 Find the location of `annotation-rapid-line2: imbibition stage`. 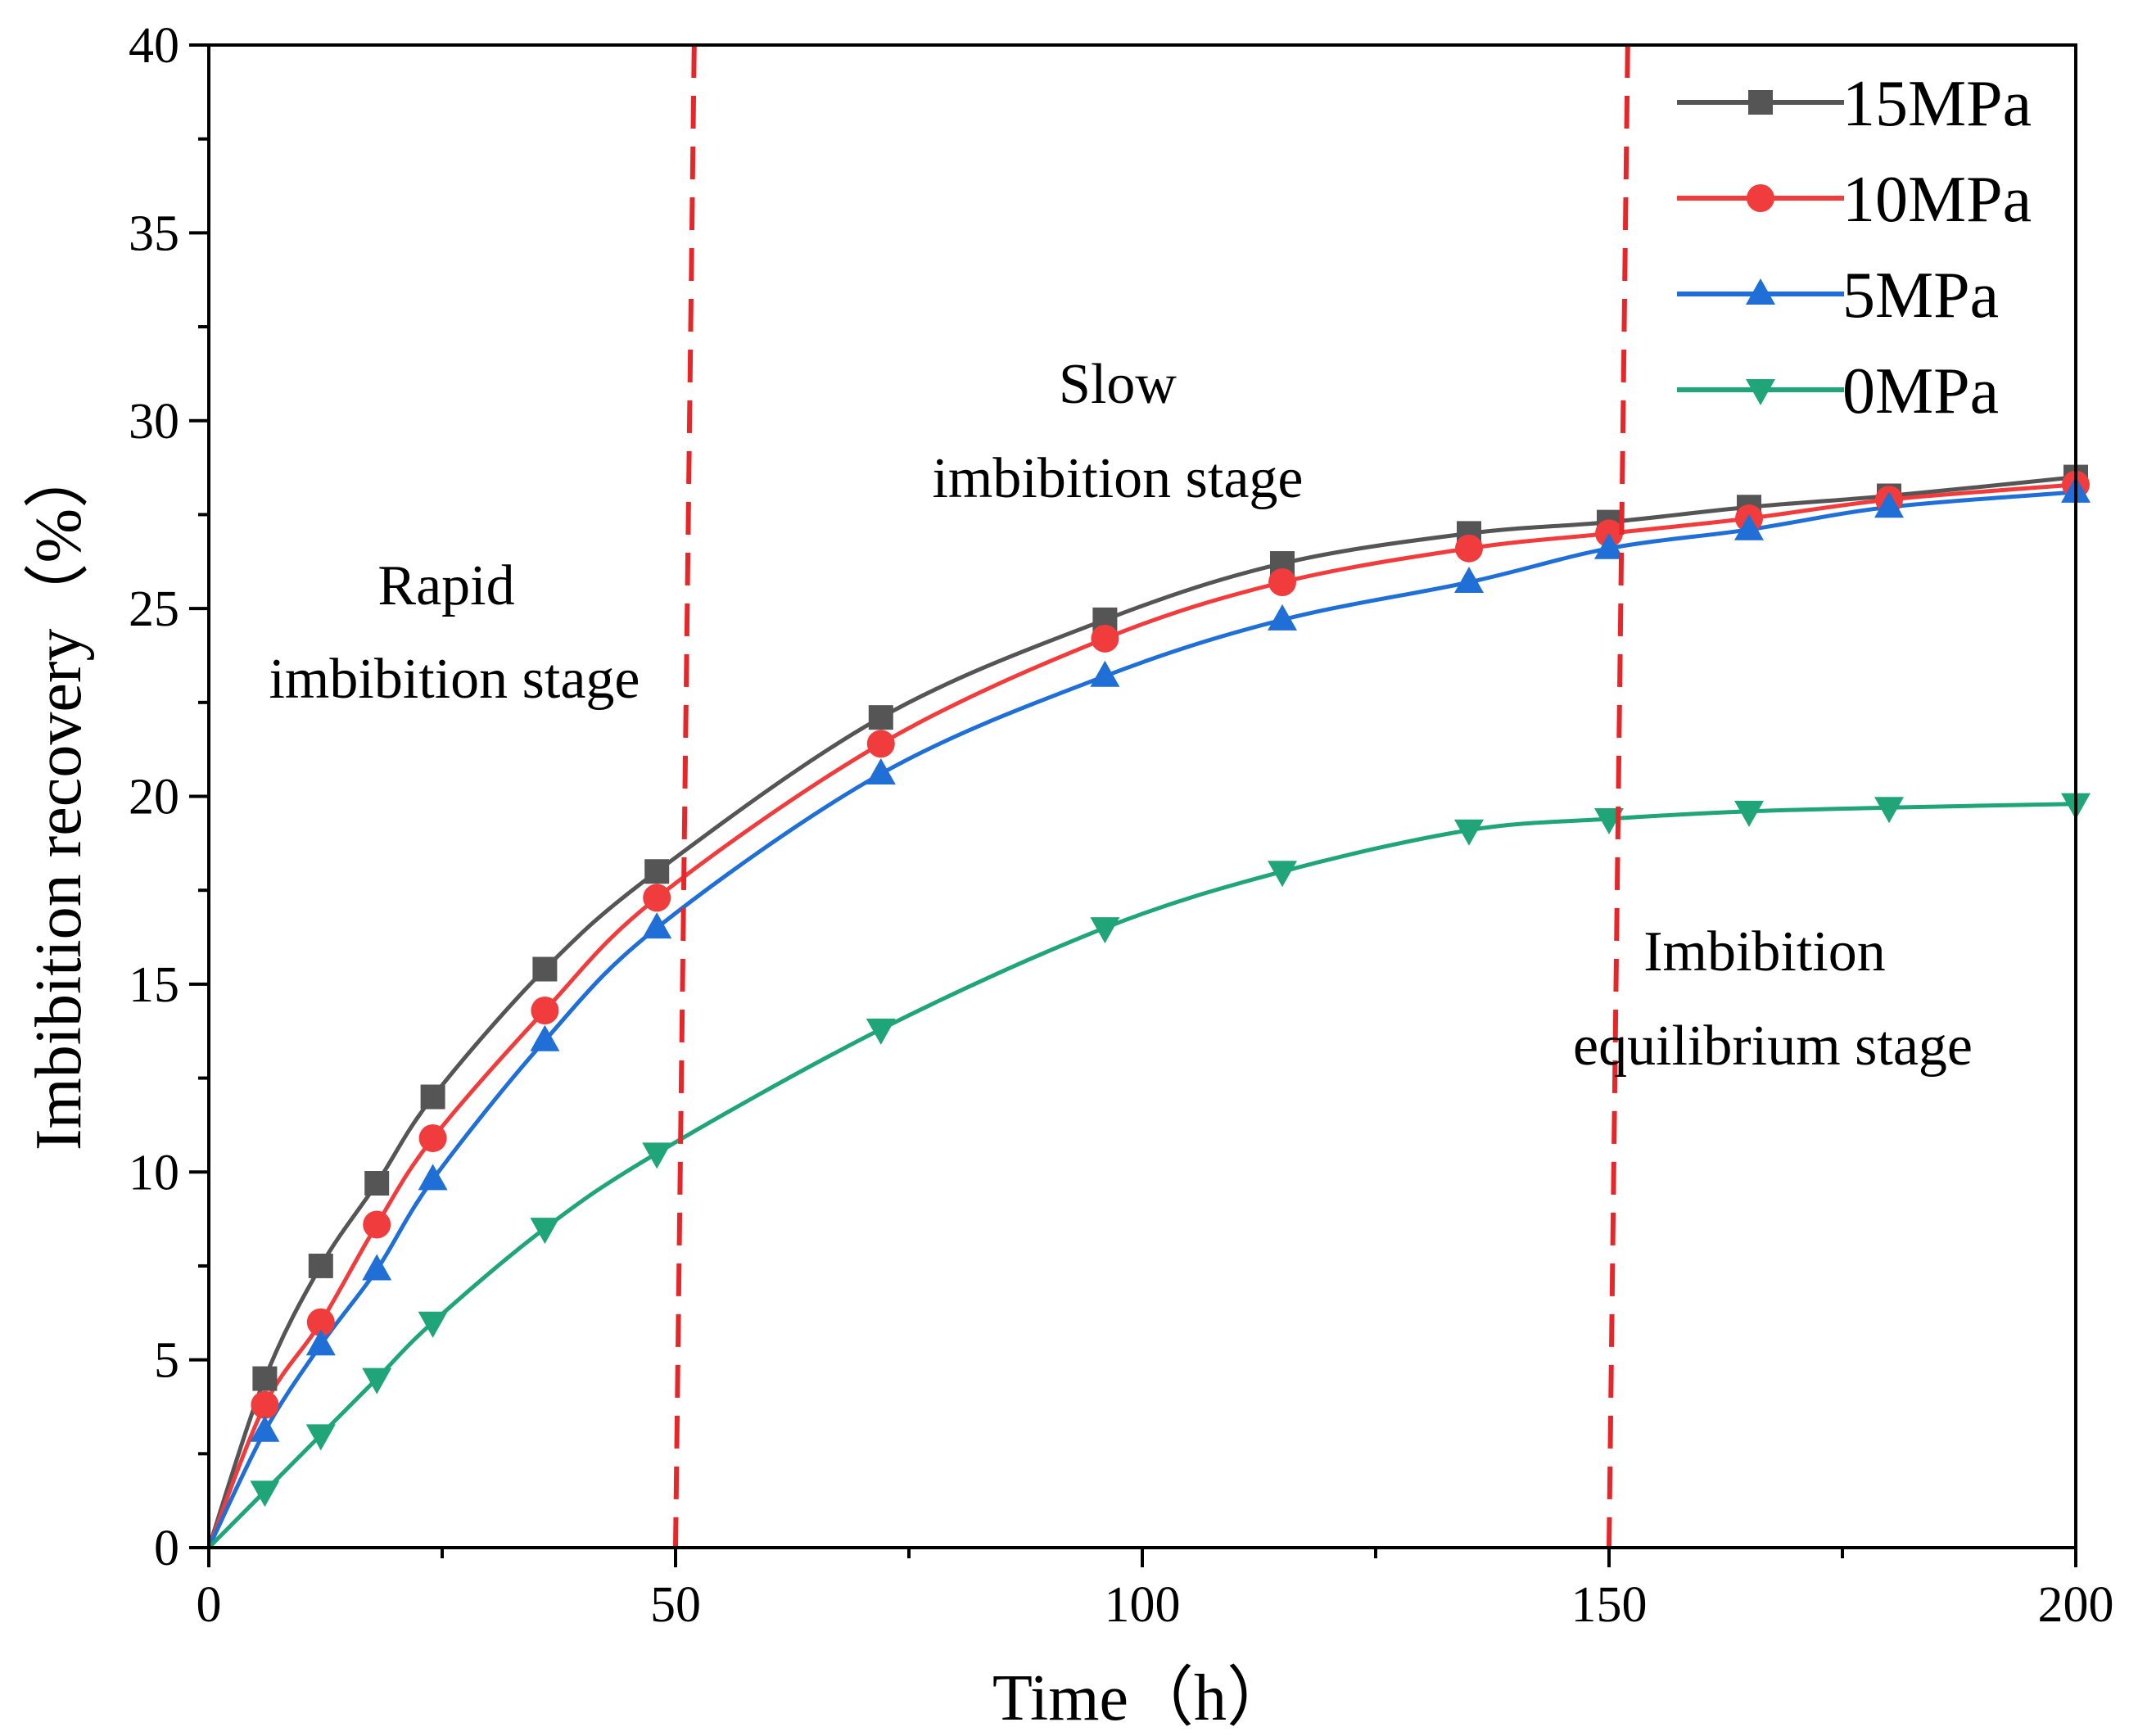

annotation-rapid-line2: imbibition stage is located at coordinates (454, 679).